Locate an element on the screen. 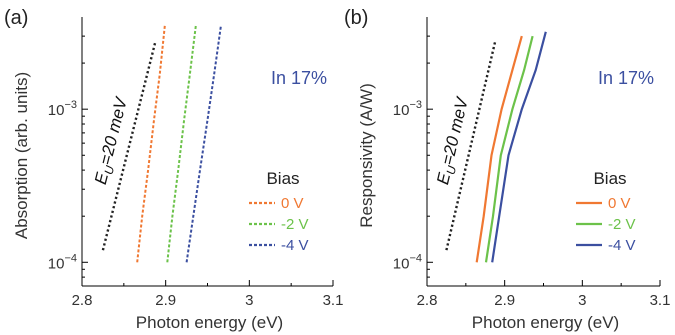  reference-slope-line is located at coordinates (471, 145).